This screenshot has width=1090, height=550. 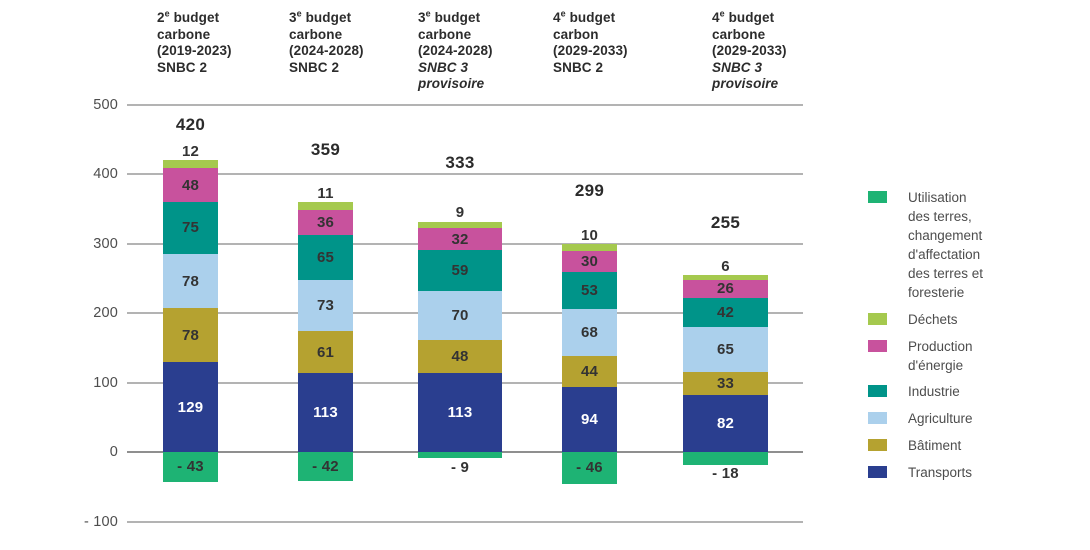 What do you see at coordinates (359, 42) in the screenshot?
I see `column-header: 3e budget carbone (2024-2028) SNBC 2` at bounding box center [359, 42].